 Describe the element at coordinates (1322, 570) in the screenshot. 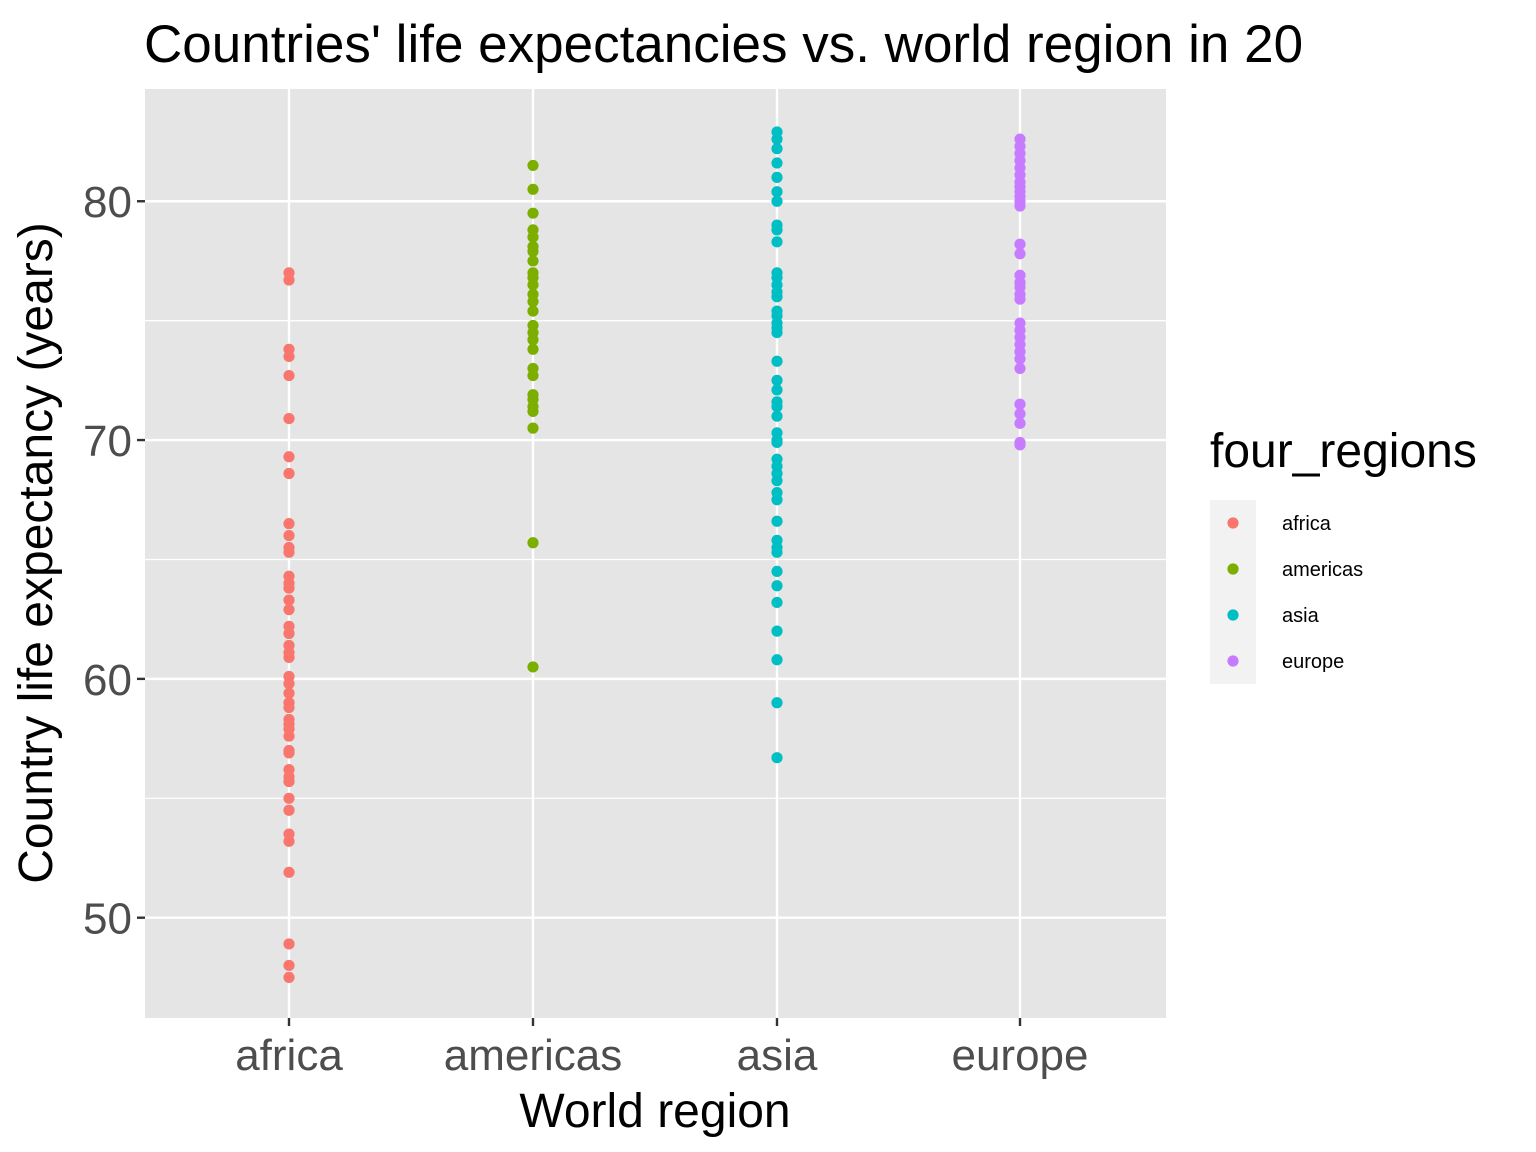

I see `legend-label-americas: americas` at that location.